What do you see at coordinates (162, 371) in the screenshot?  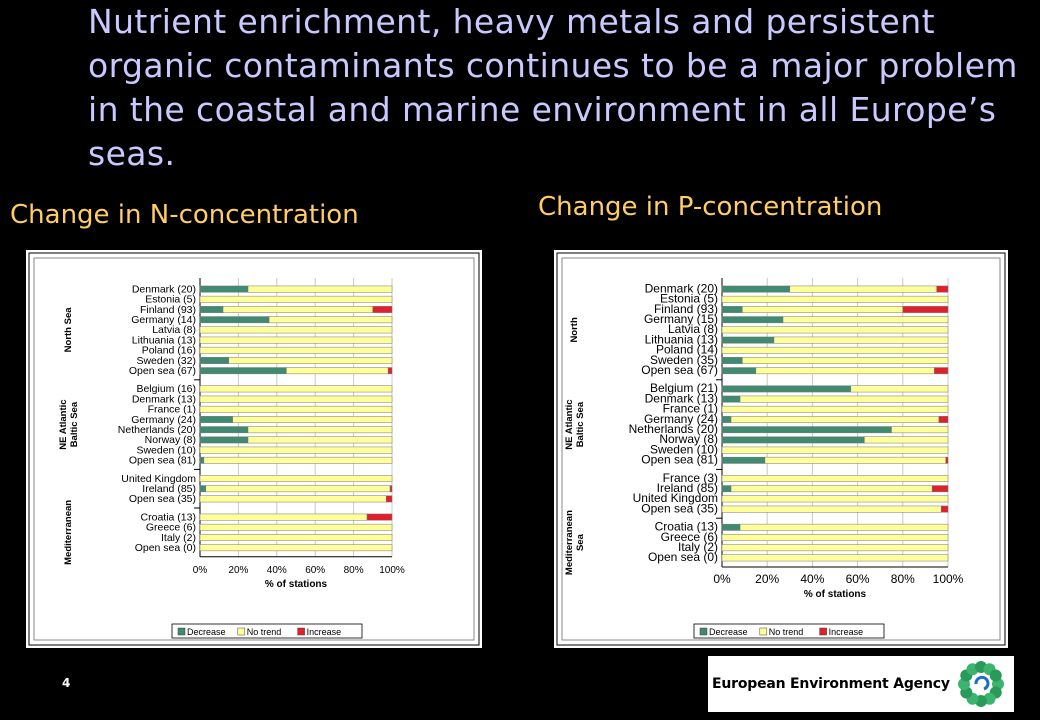 I see `row-label: Open sea (67)` at bounding box center [162, 371].